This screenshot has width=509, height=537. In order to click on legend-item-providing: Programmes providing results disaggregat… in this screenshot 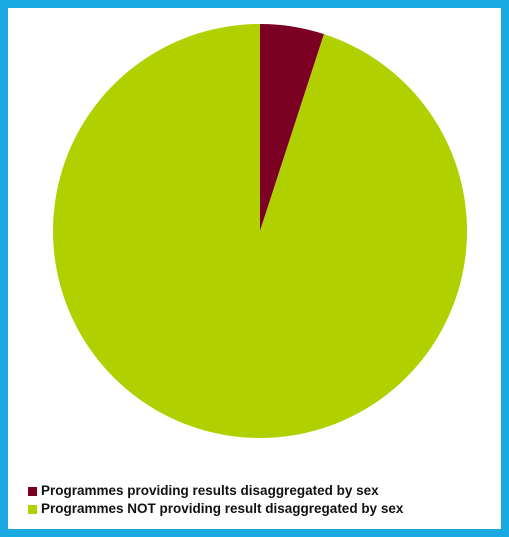, I will do `click(215, 491)`.